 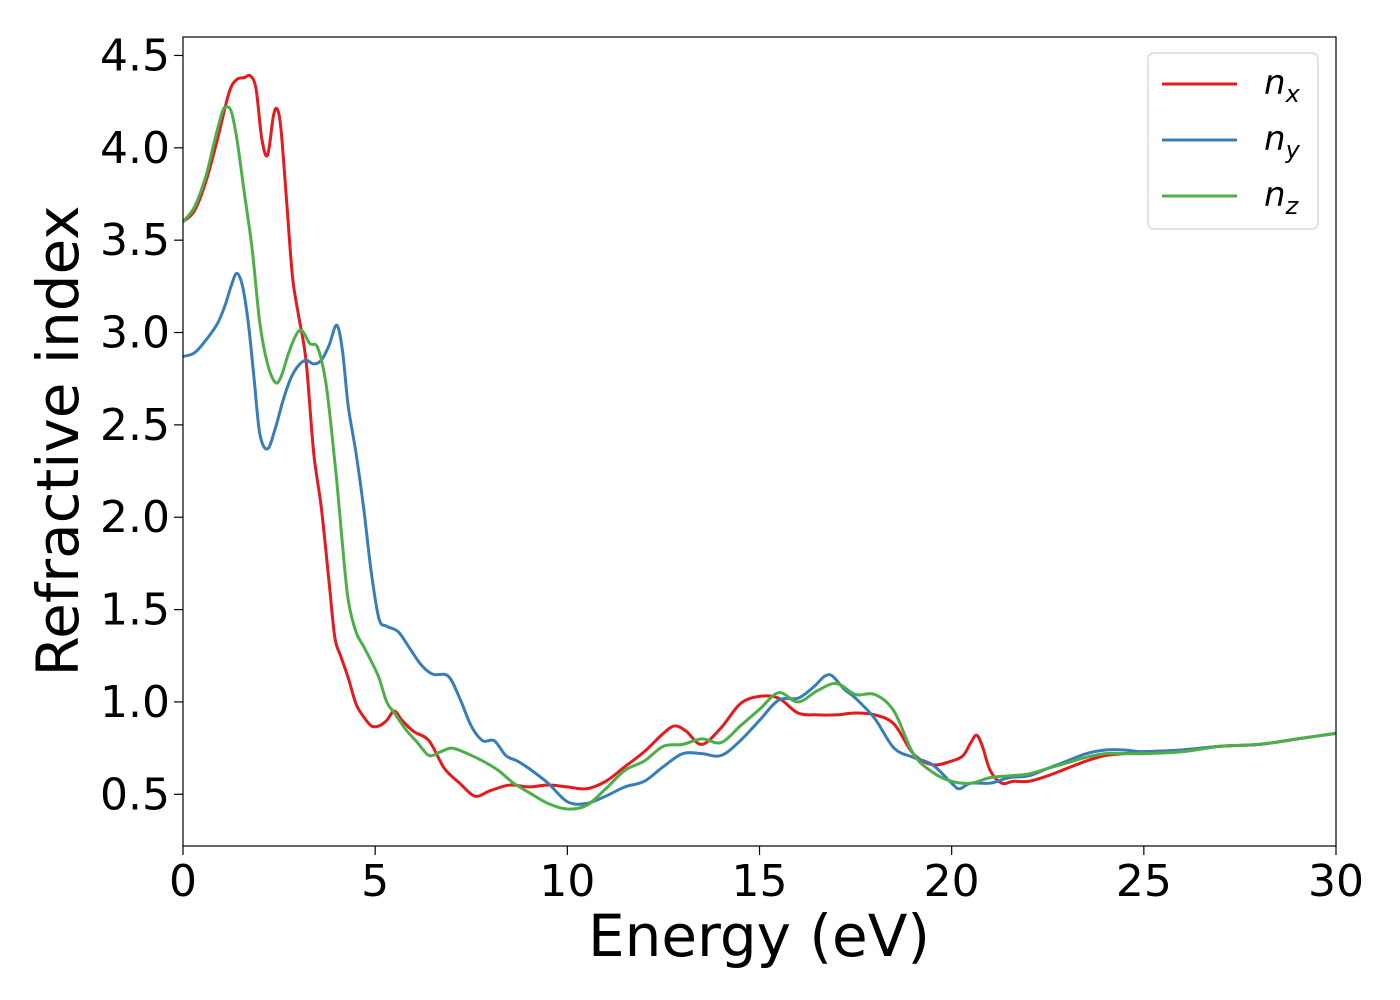 What do you see at coordinates (135, 517) in the screenshot?
I see `y-tick-label: 2.0` at bounding box center [135, 517].